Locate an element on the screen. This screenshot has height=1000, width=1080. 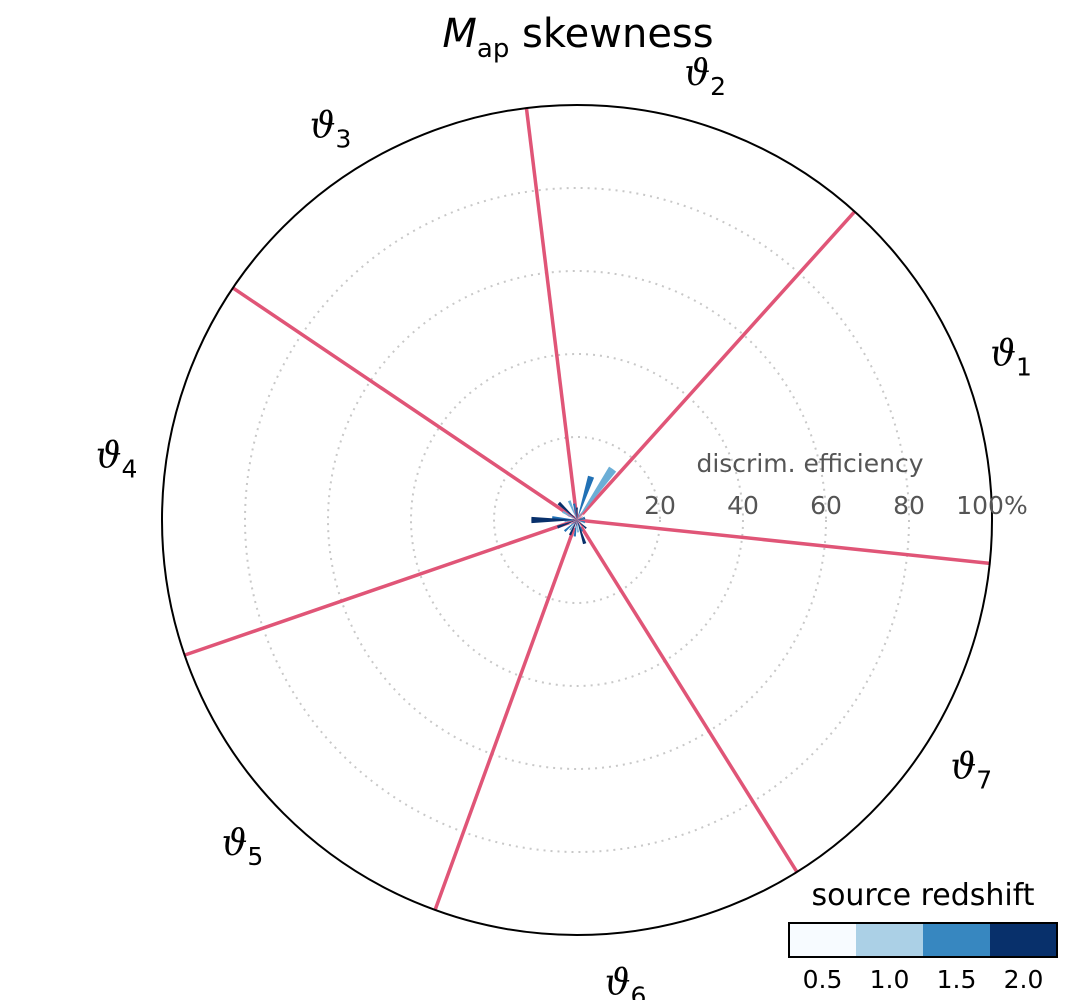
colorbar-tick-2.0: 2.0 is located at coordinates (1024, 979).